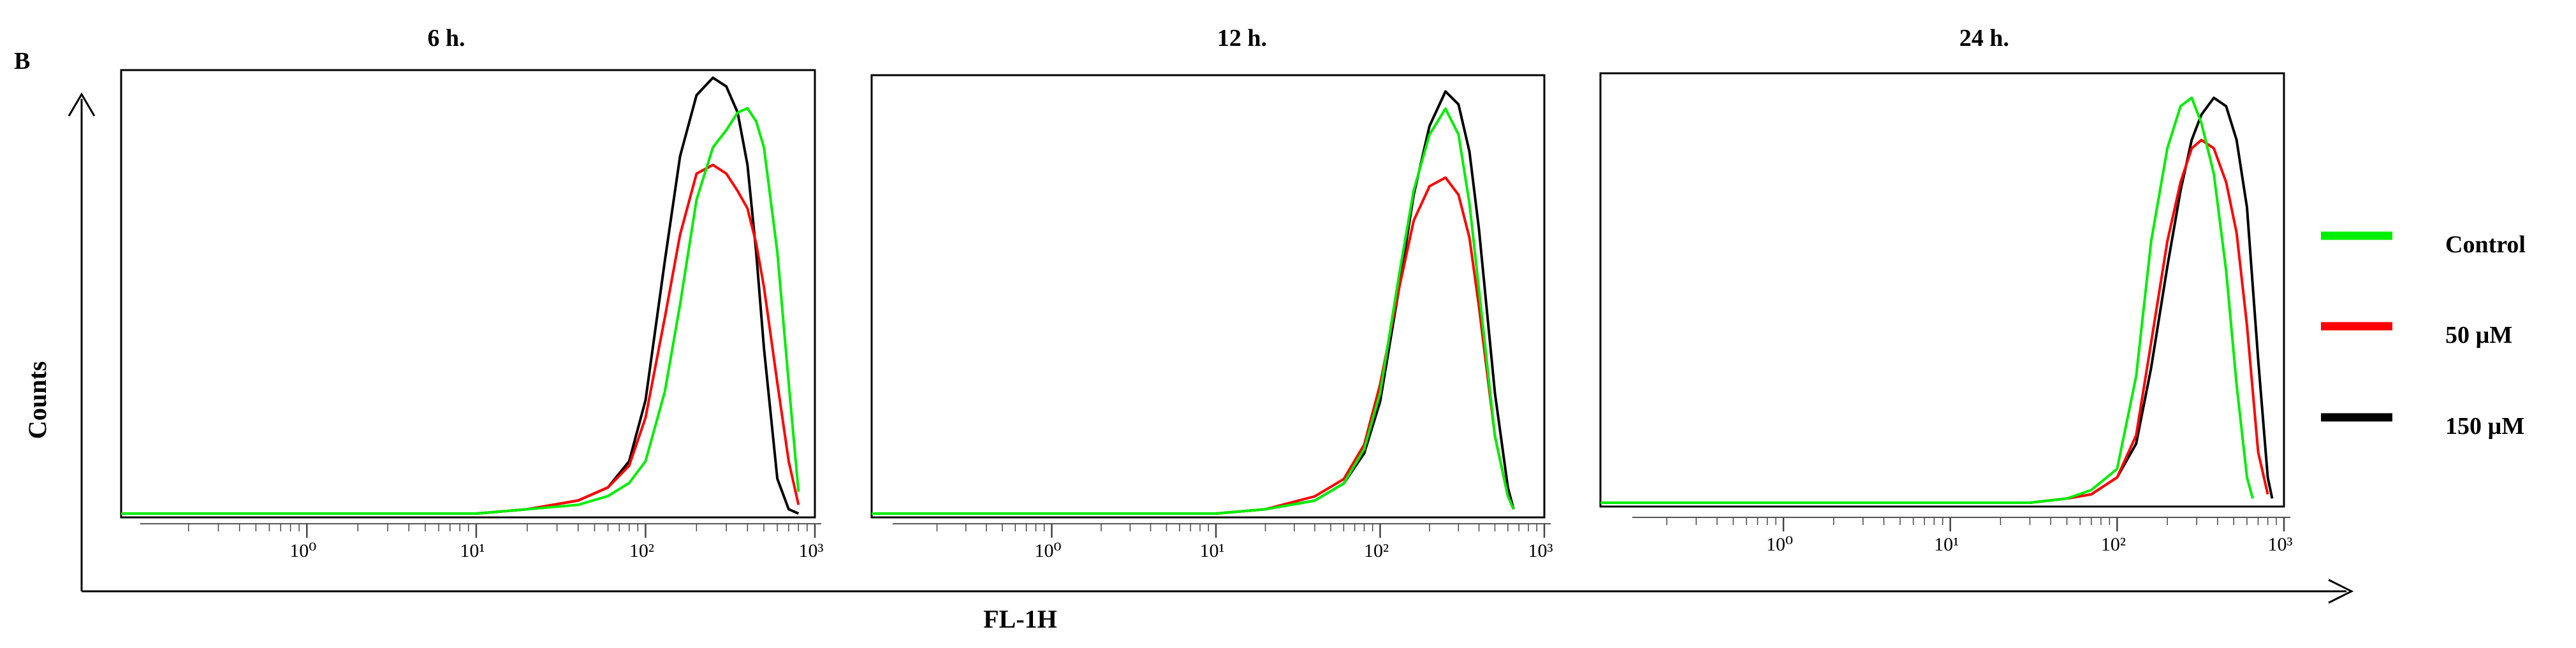  What do you see at coordinates (37, 400) in the screenshot?
I see `y-axis-label: Counts` at bounding box center [37, 400].